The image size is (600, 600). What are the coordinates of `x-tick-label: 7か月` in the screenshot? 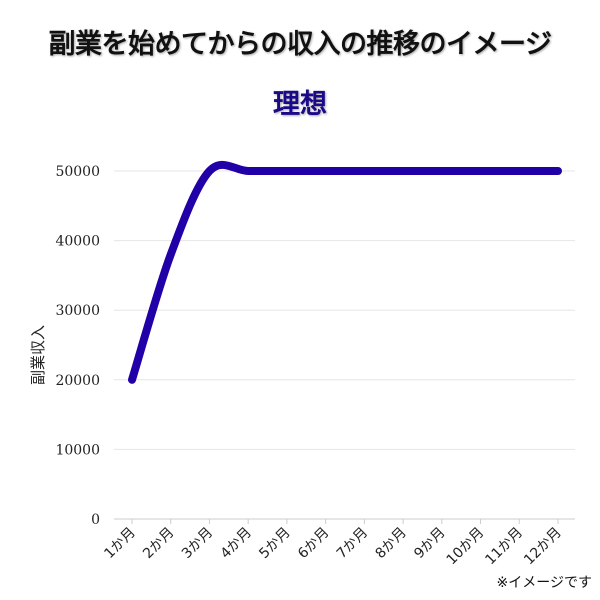 It's located at (352, 543).